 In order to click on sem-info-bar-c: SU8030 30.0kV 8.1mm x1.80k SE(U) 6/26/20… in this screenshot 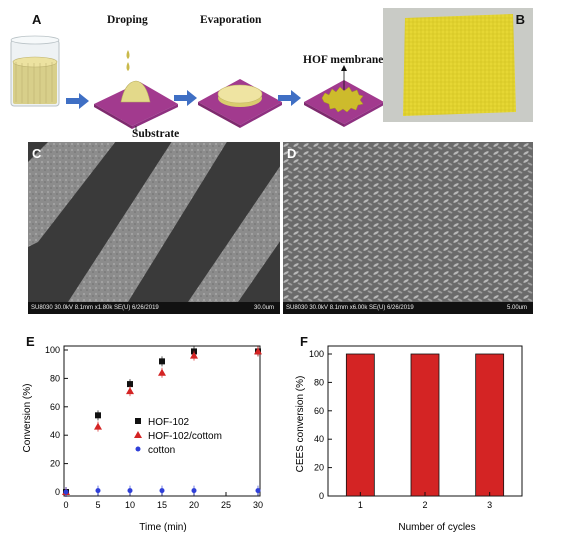, I will do `click(154, 308)`.